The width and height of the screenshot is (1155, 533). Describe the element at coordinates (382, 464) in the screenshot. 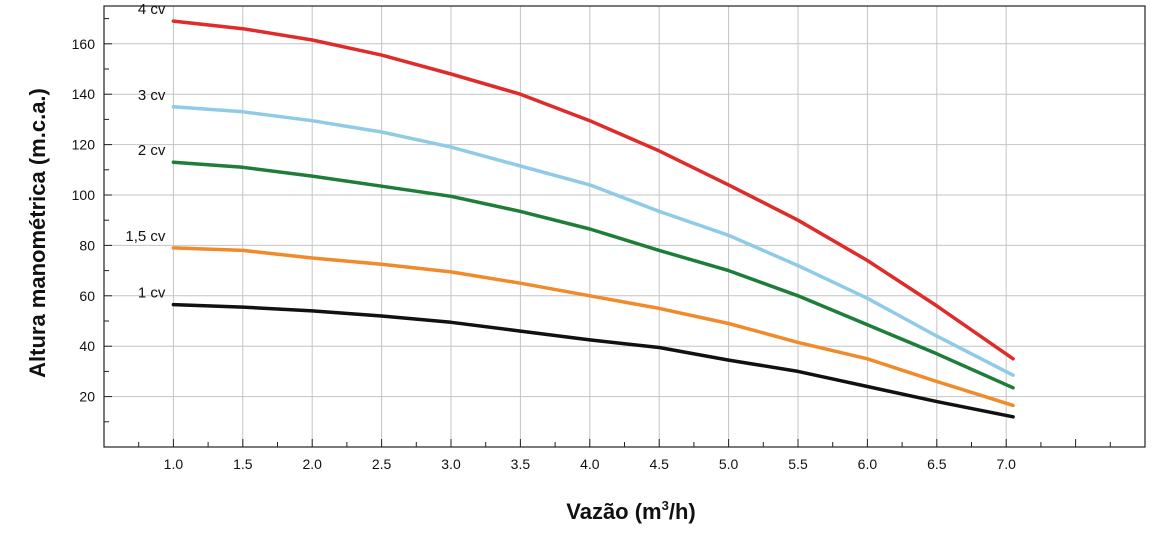

I see `x-tick-label: 2.5` at that location.